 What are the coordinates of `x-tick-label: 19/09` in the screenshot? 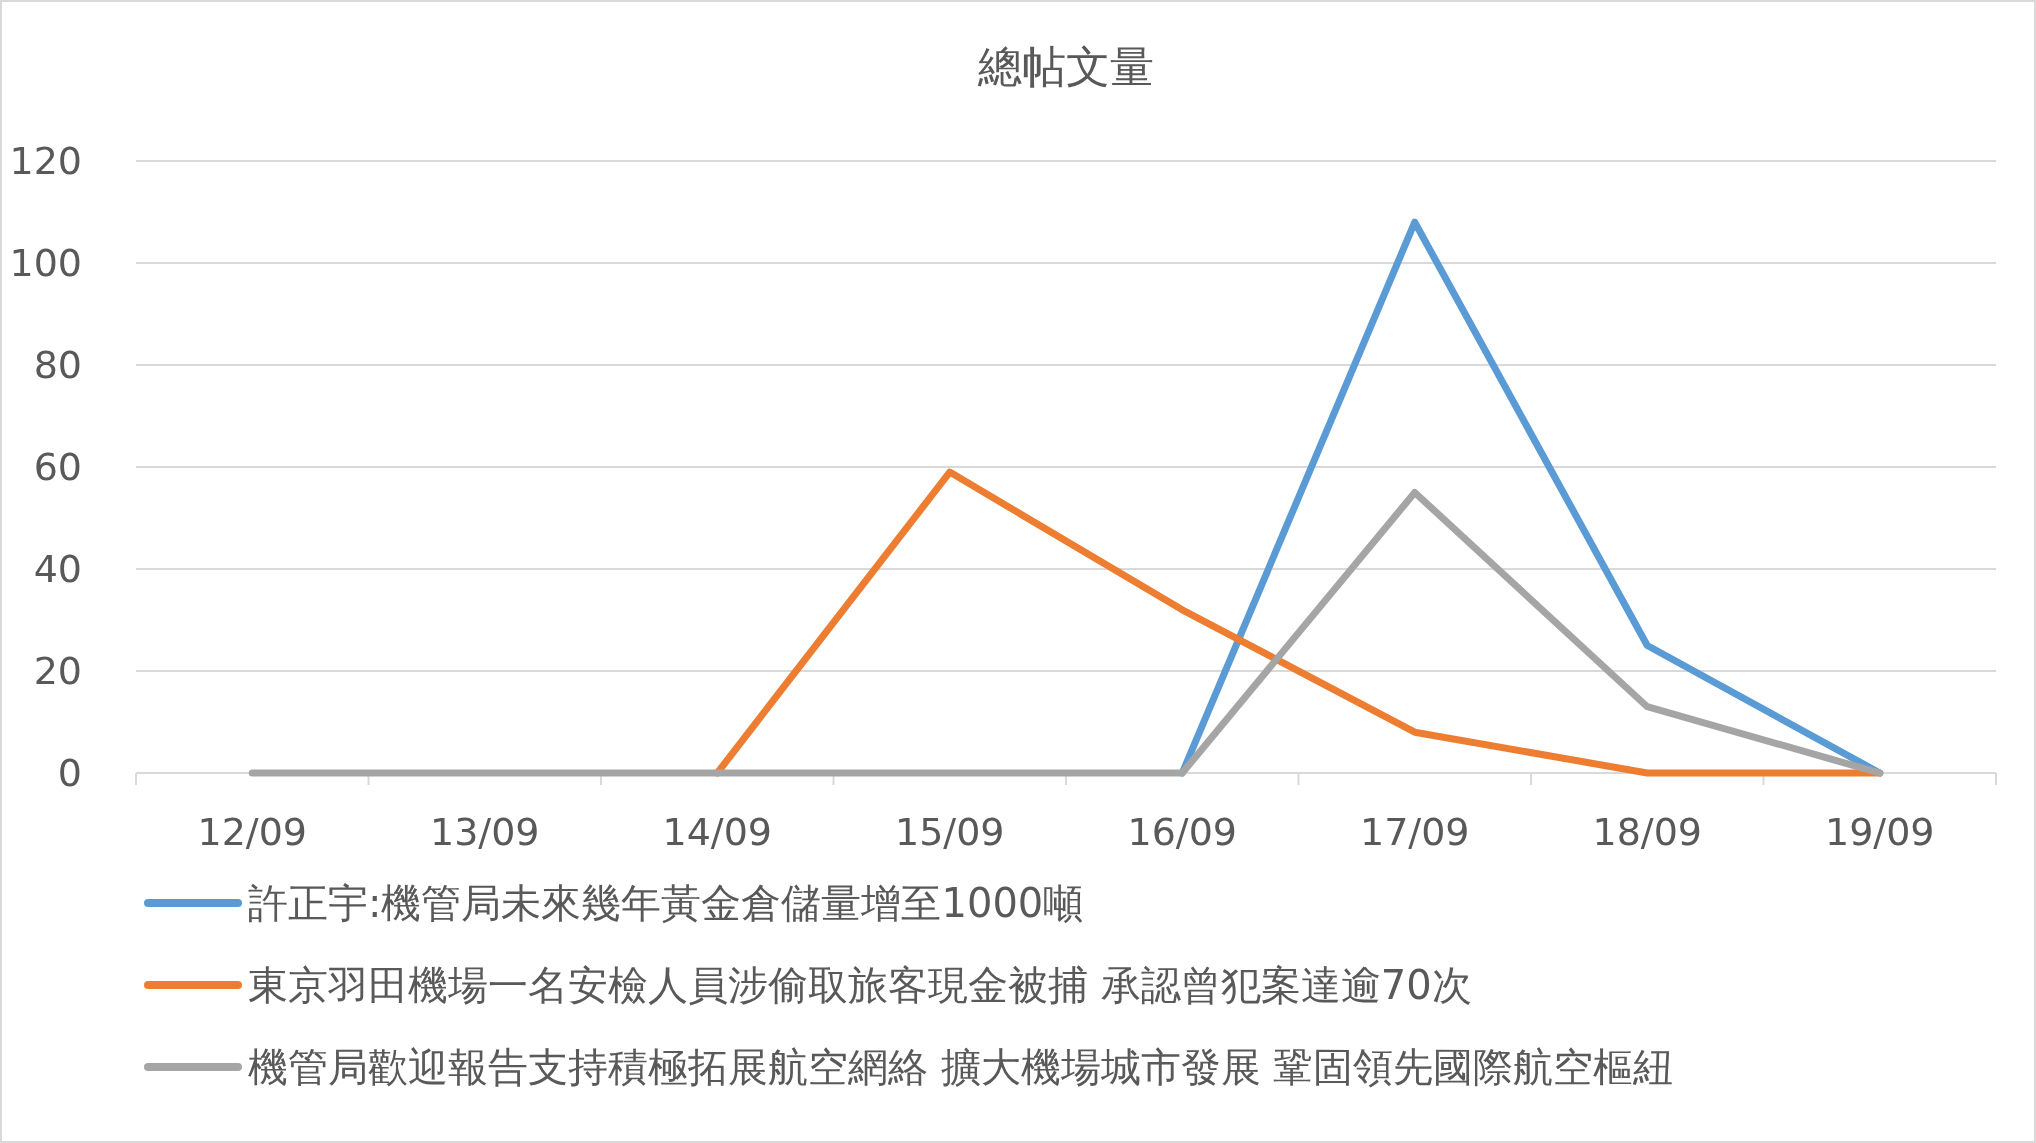 It's located at (1879, 832).